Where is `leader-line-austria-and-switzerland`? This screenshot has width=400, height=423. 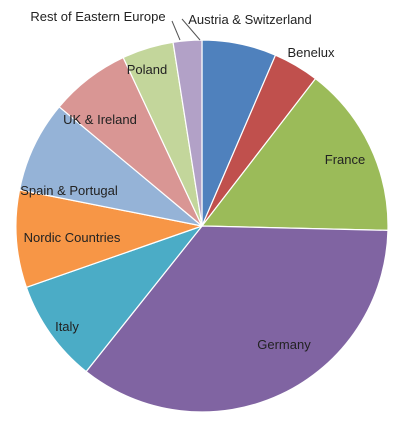 leader-line-austria-and-switzerland is located at coordinates (191, 29).